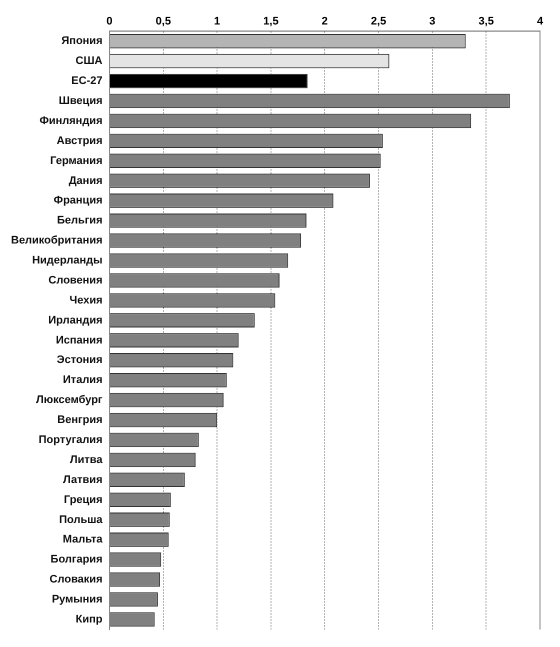 The image size is (560, 647). What do you see at coordinates (89, 61) in the screenshot?
I see `y-tick-label: США` at bounding box center [89, 61].